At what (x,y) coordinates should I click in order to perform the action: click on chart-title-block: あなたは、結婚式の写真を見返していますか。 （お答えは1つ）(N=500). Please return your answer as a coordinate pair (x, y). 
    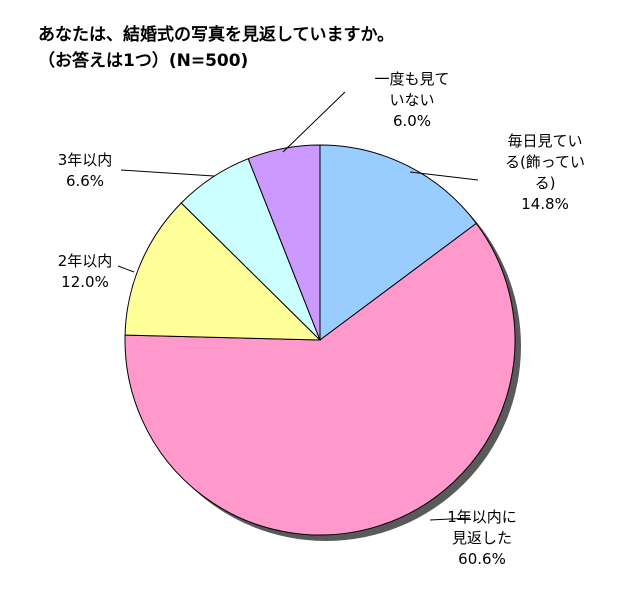
    Looking at the image, I should click on (216, 48).